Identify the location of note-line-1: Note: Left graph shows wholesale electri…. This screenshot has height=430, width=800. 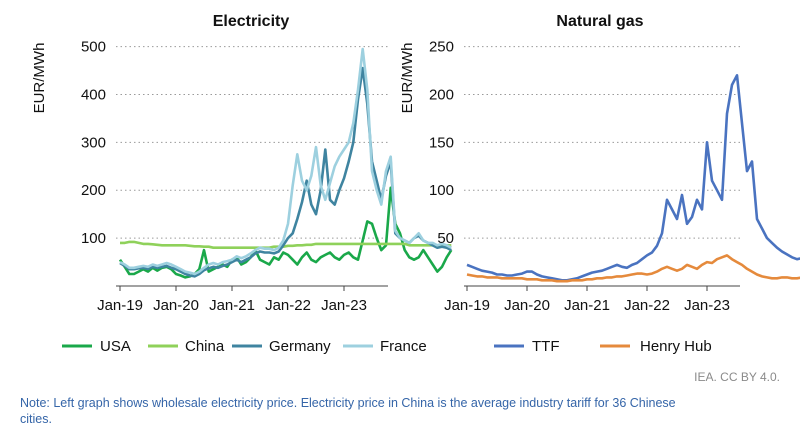
(348, 403).